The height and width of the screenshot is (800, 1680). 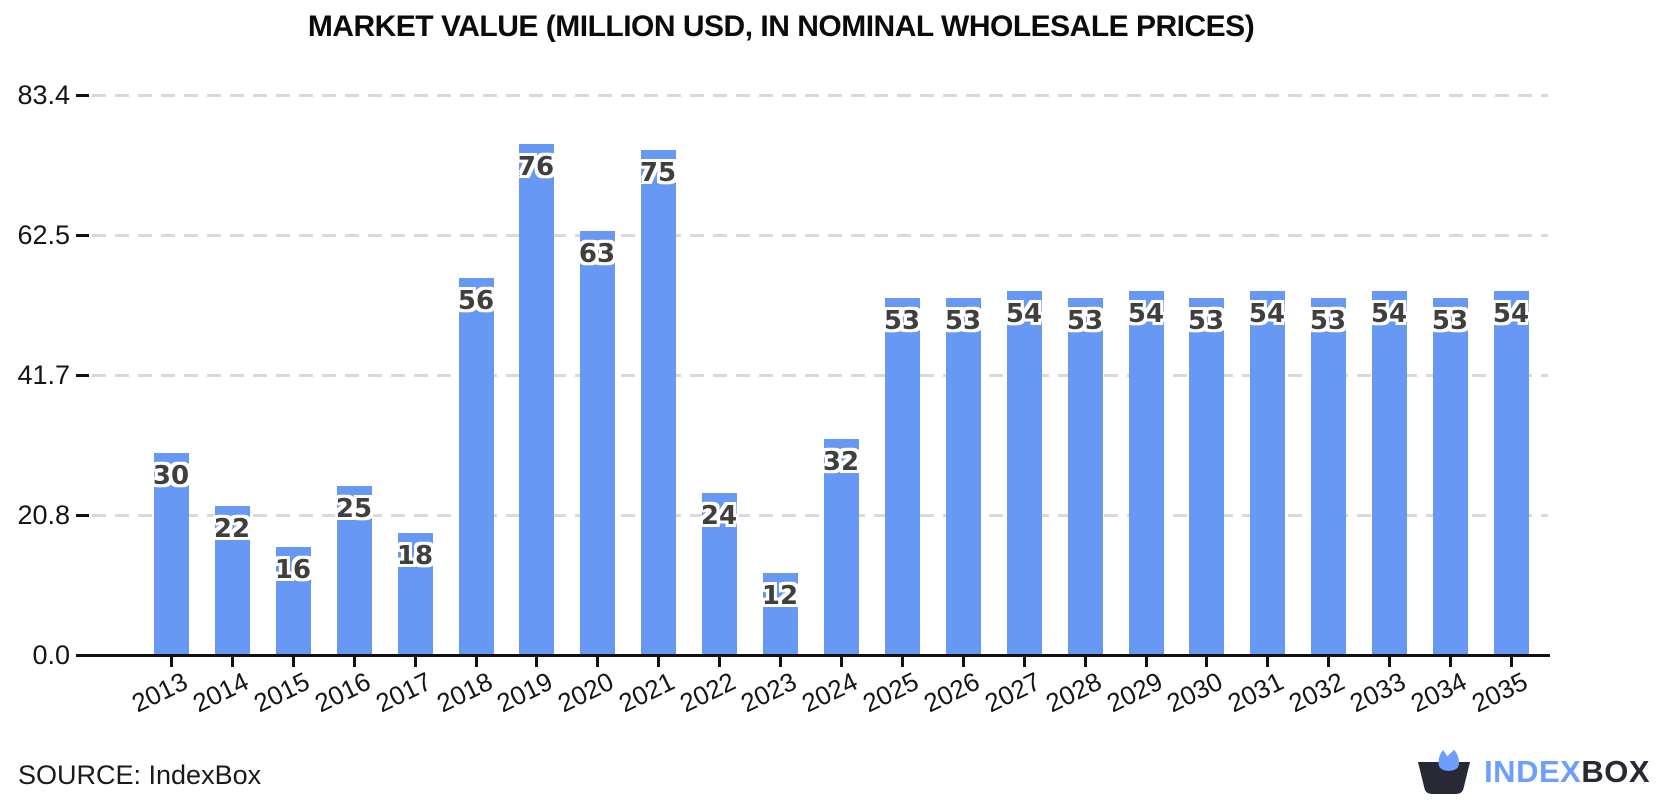 I want to click on bar-value-label-2029: 54, so click(x=1146, y=314).